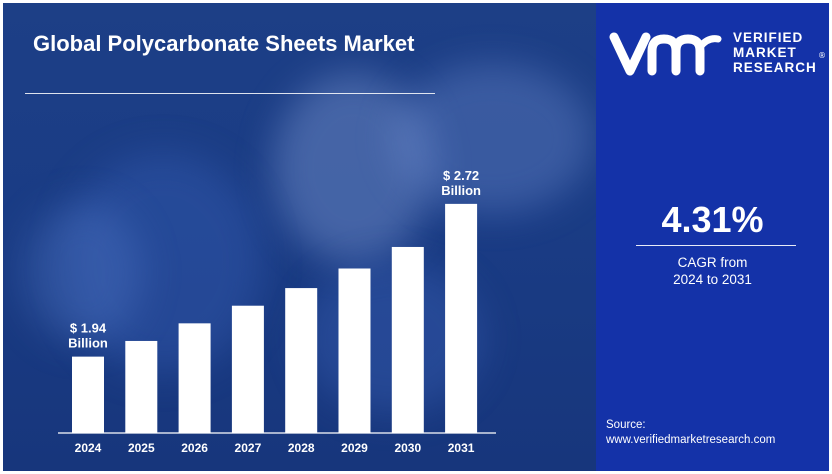 Image resolution: width=832 pixels, height=474 pixels. I want to click on background-photo-hand, so click(493, 138).